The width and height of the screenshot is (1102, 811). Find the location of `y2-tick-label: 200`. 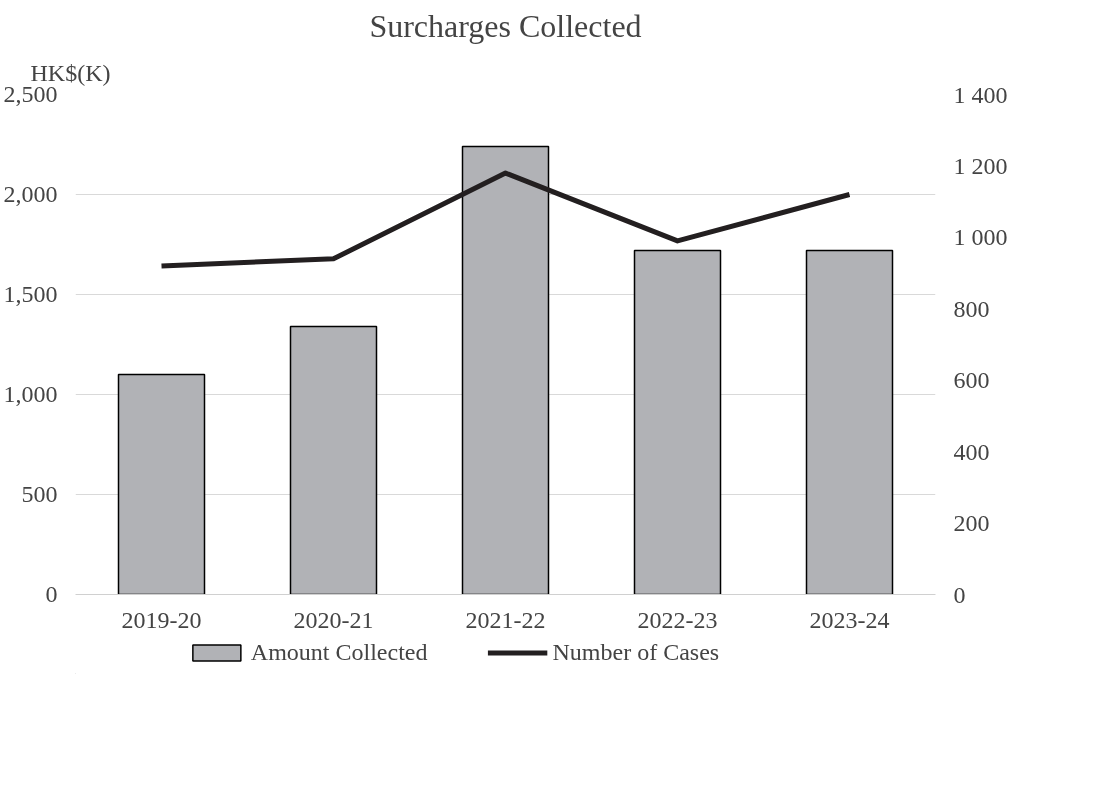

y2-tick-label: 200 is located at coordinates (971, 523).